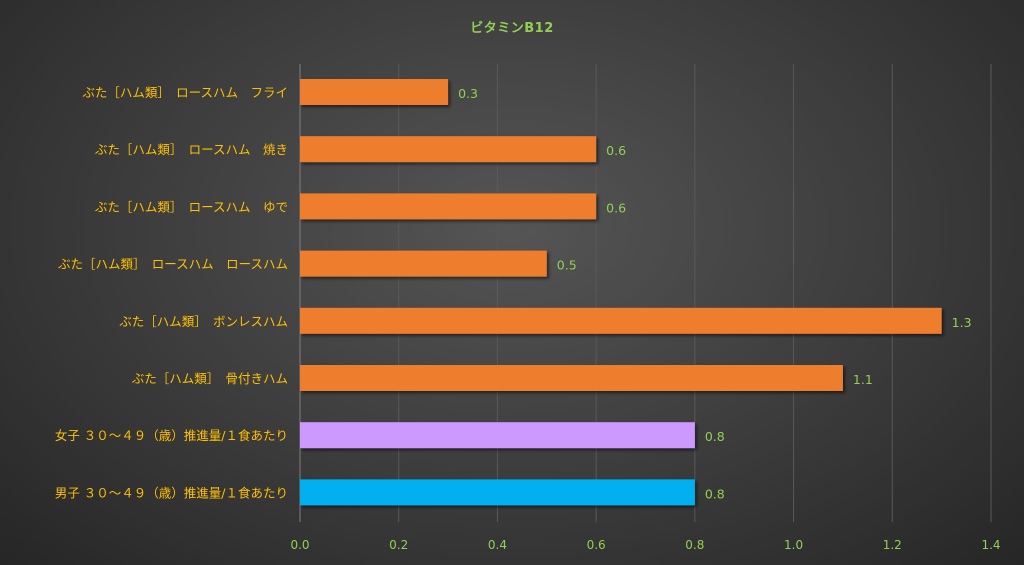 This screenshot has width=1024, height=565. I want to click on data-label: 0.5, so click(567, 265).